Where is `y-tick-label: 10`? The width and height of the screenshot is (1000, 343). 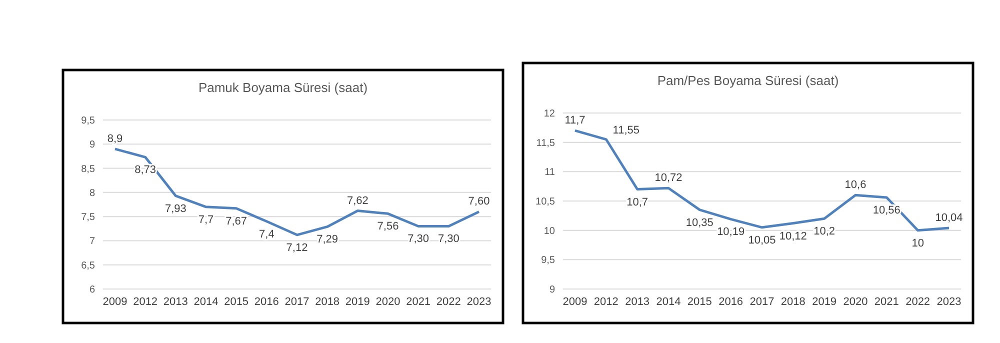 y-tick-label: 10 is located at coordinates (550, 231).